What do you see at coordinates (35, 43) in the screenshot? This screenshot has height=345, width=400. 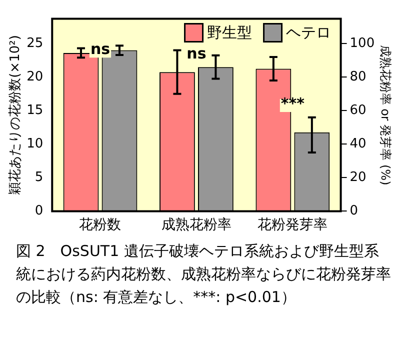 I see `y-tick-label: 25` at bounding box center [35, 43].